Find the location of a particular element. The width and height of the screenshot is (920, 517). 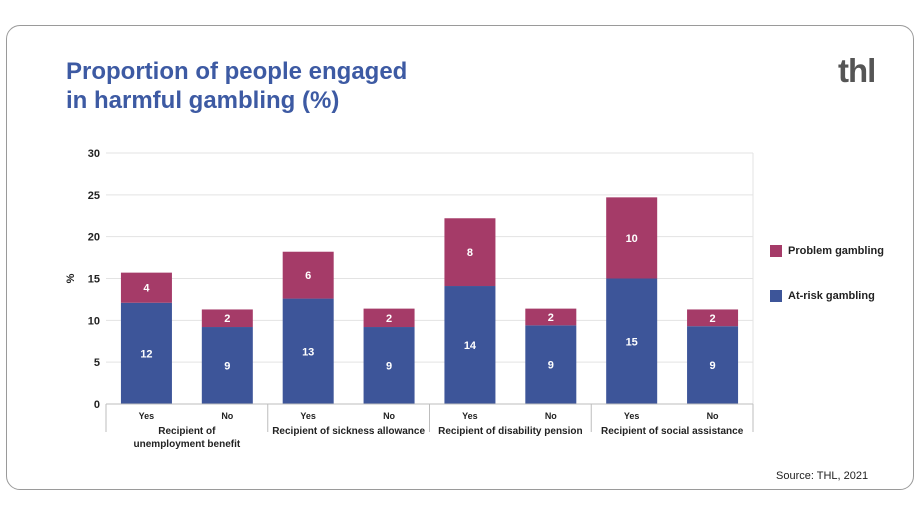

data-label-problem-0: 4 is located at coordinates (146, 289).